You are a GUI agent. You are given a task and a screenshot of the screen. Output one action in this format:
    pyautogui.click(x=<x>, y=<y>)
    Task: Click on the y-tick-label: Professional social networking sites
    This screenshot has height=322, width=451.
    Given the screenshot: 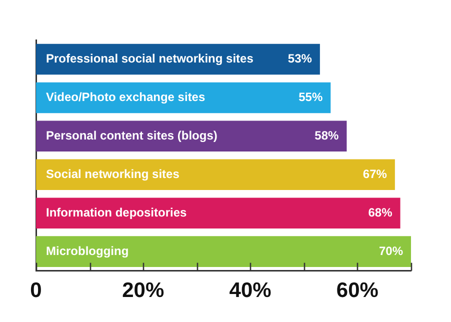 What is the action you would take?
    pyautogui.click(x=150, y=59)
    